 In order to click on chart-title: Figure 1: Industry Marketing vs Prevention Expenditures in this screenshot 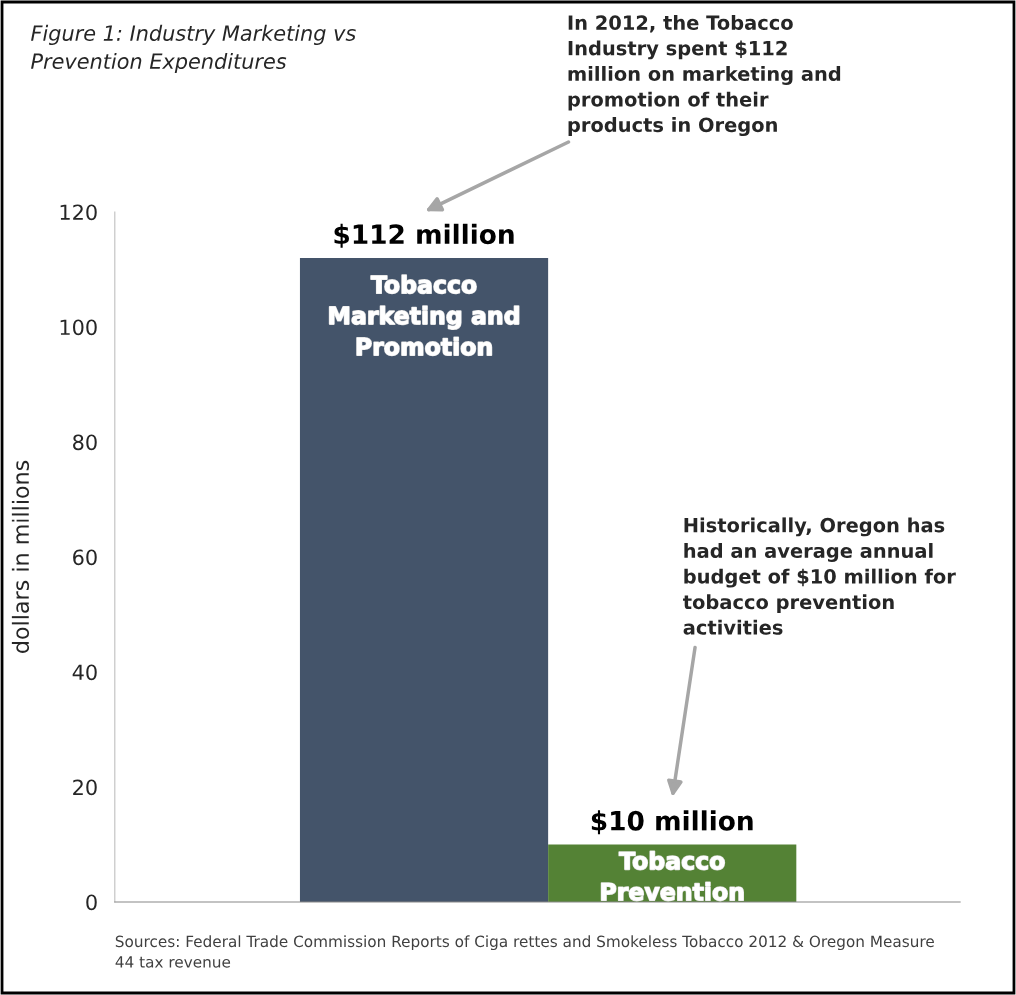, I will do `click(193, 49)`.